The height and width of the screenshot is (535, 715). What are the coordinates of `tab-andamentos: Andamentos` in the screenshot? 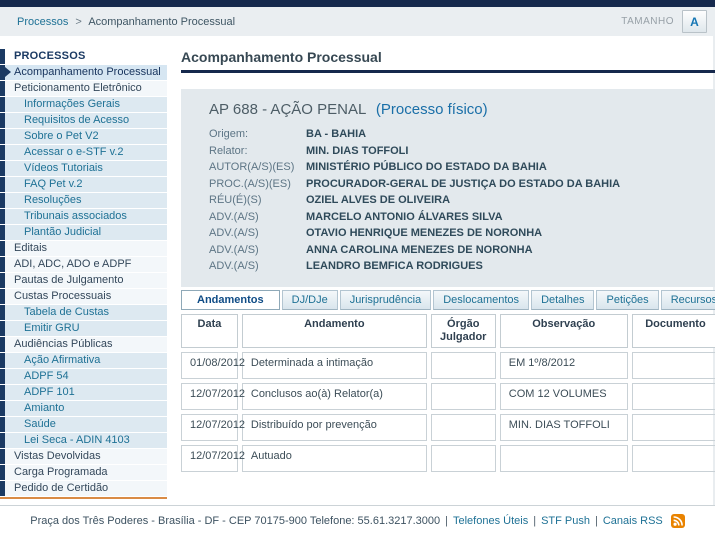 It's located at (230, 299).